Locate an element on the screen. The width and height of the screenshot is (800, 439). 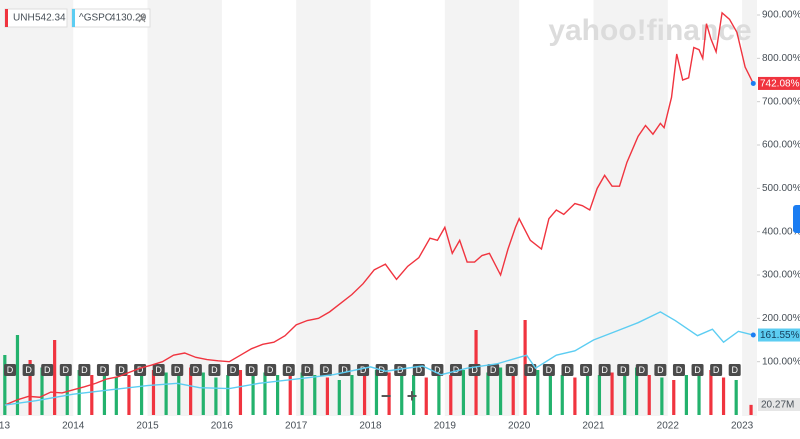
side-tab is located at coordinates (796, 219).